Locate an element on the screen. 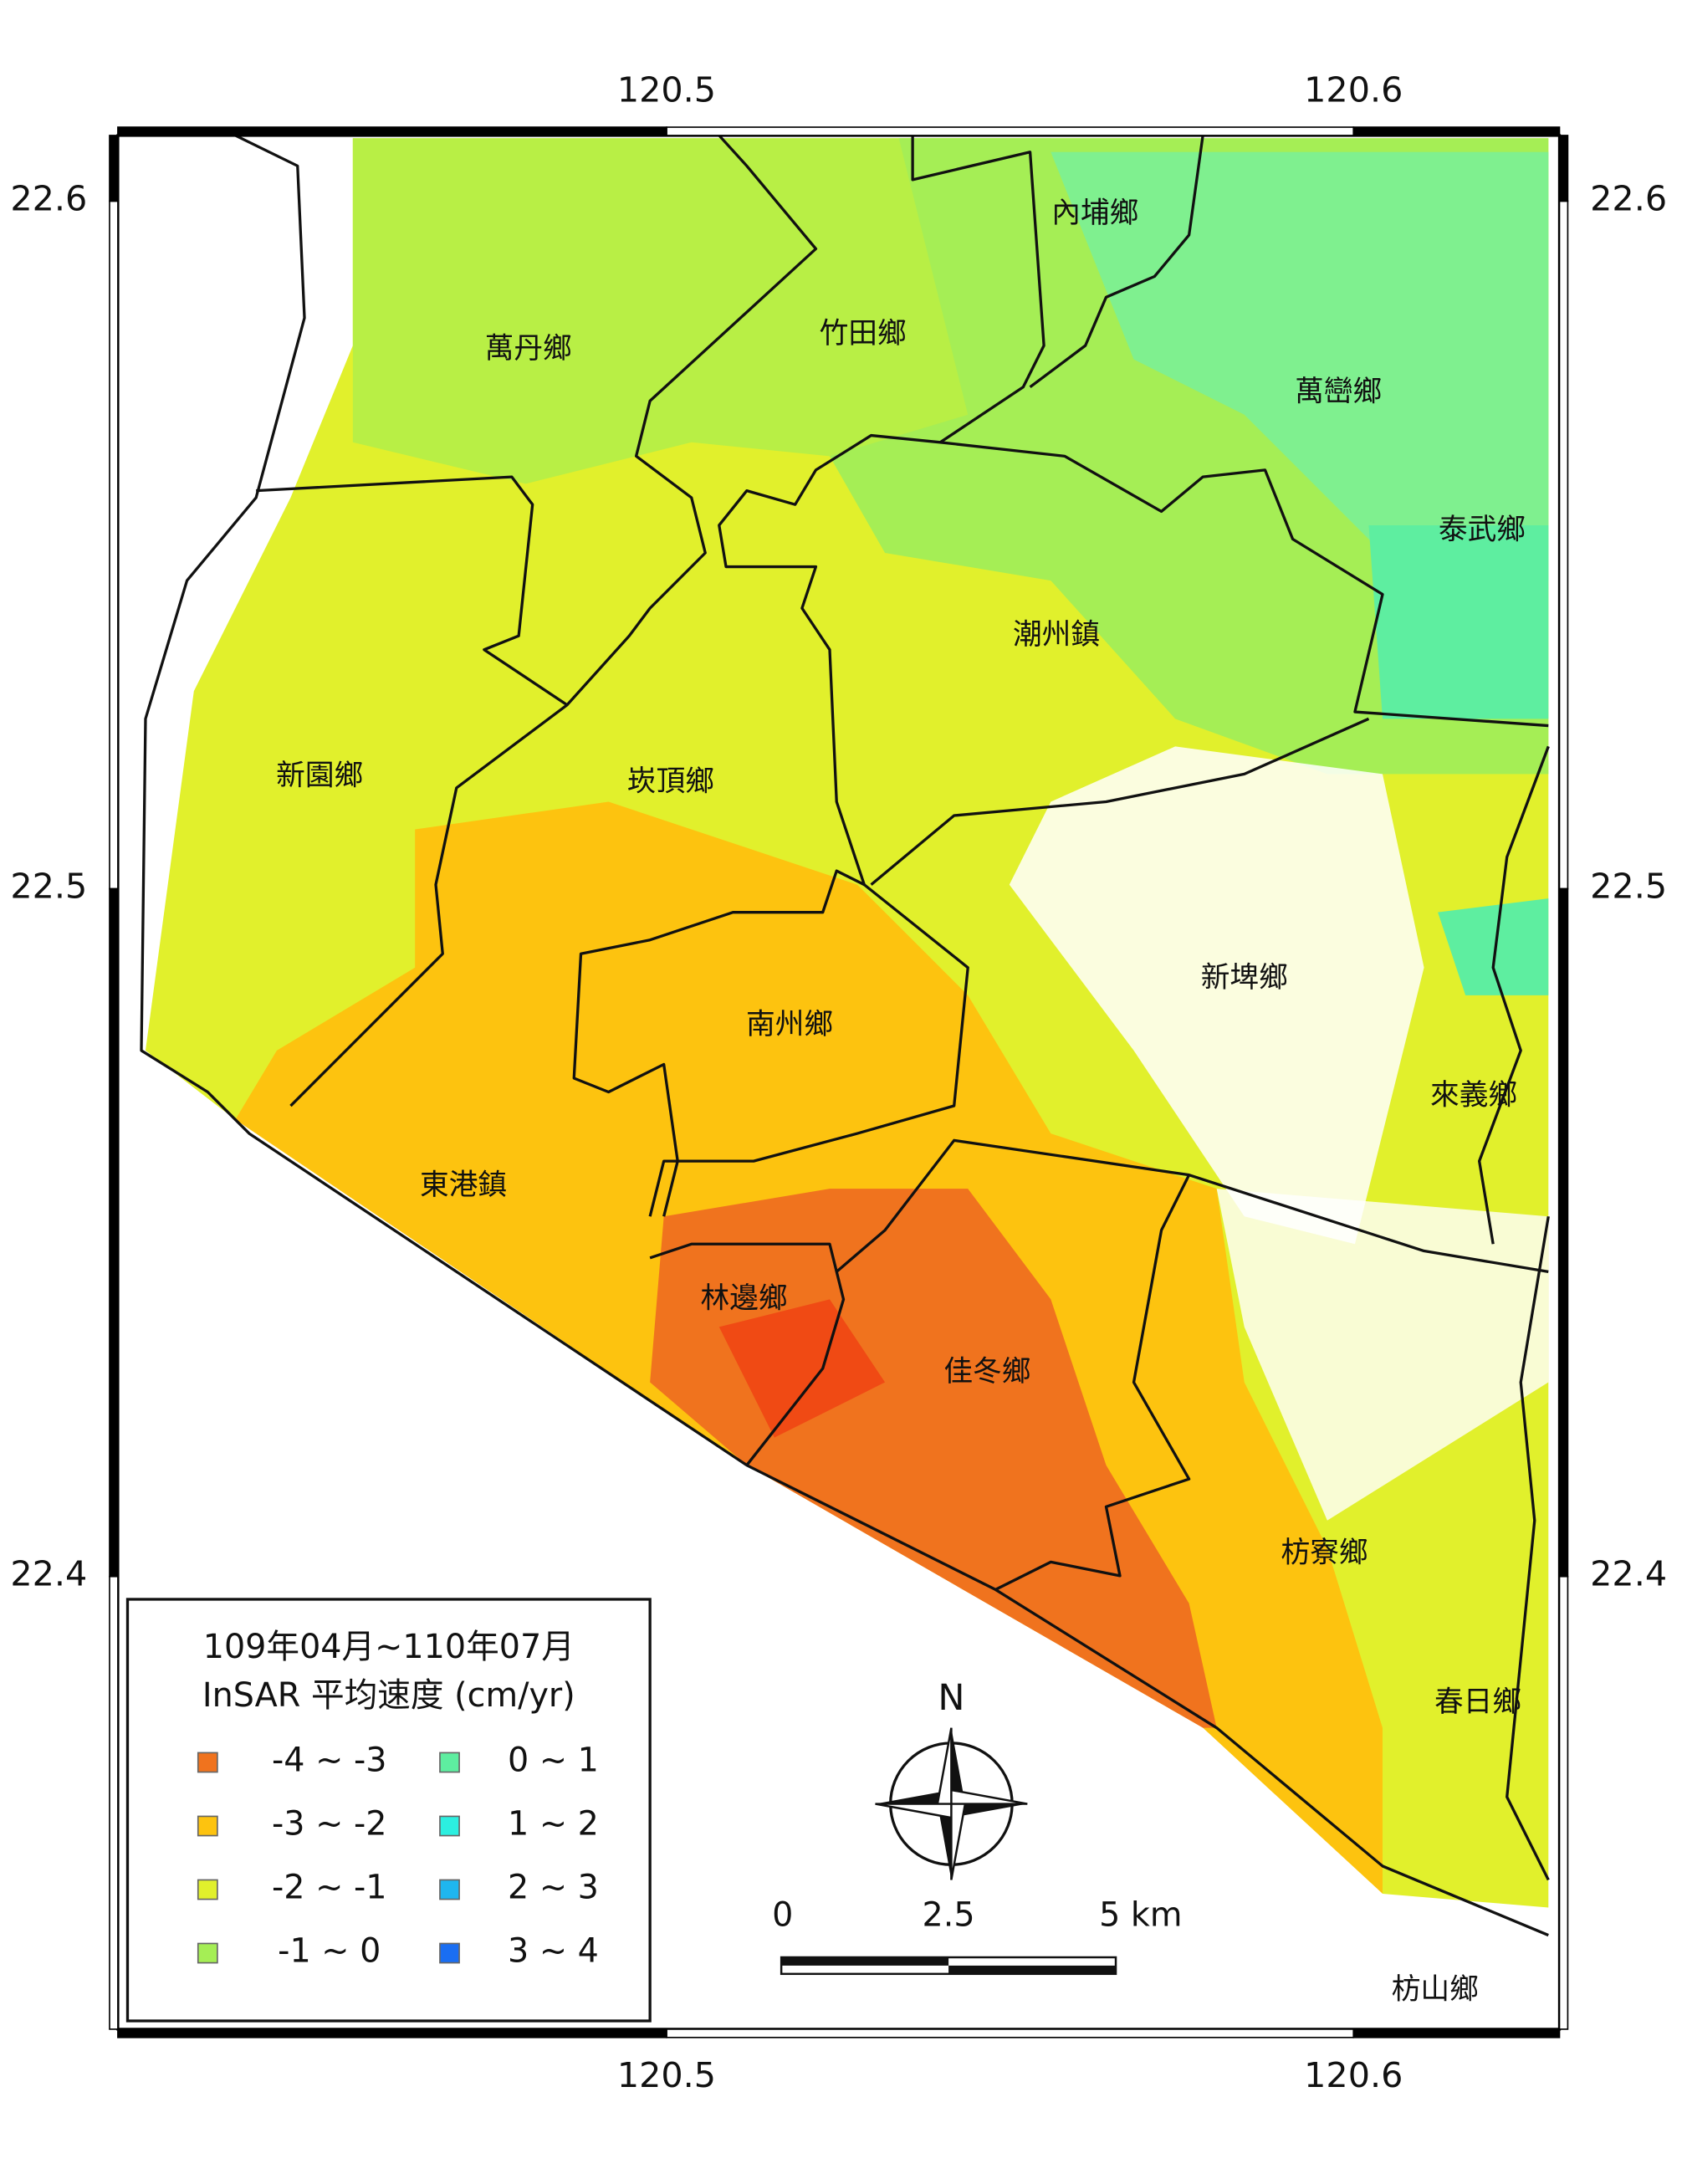 This screenshot has width=1687, height=2184. township-label: 萬丹鄉 is located at coordinates (528, 349).